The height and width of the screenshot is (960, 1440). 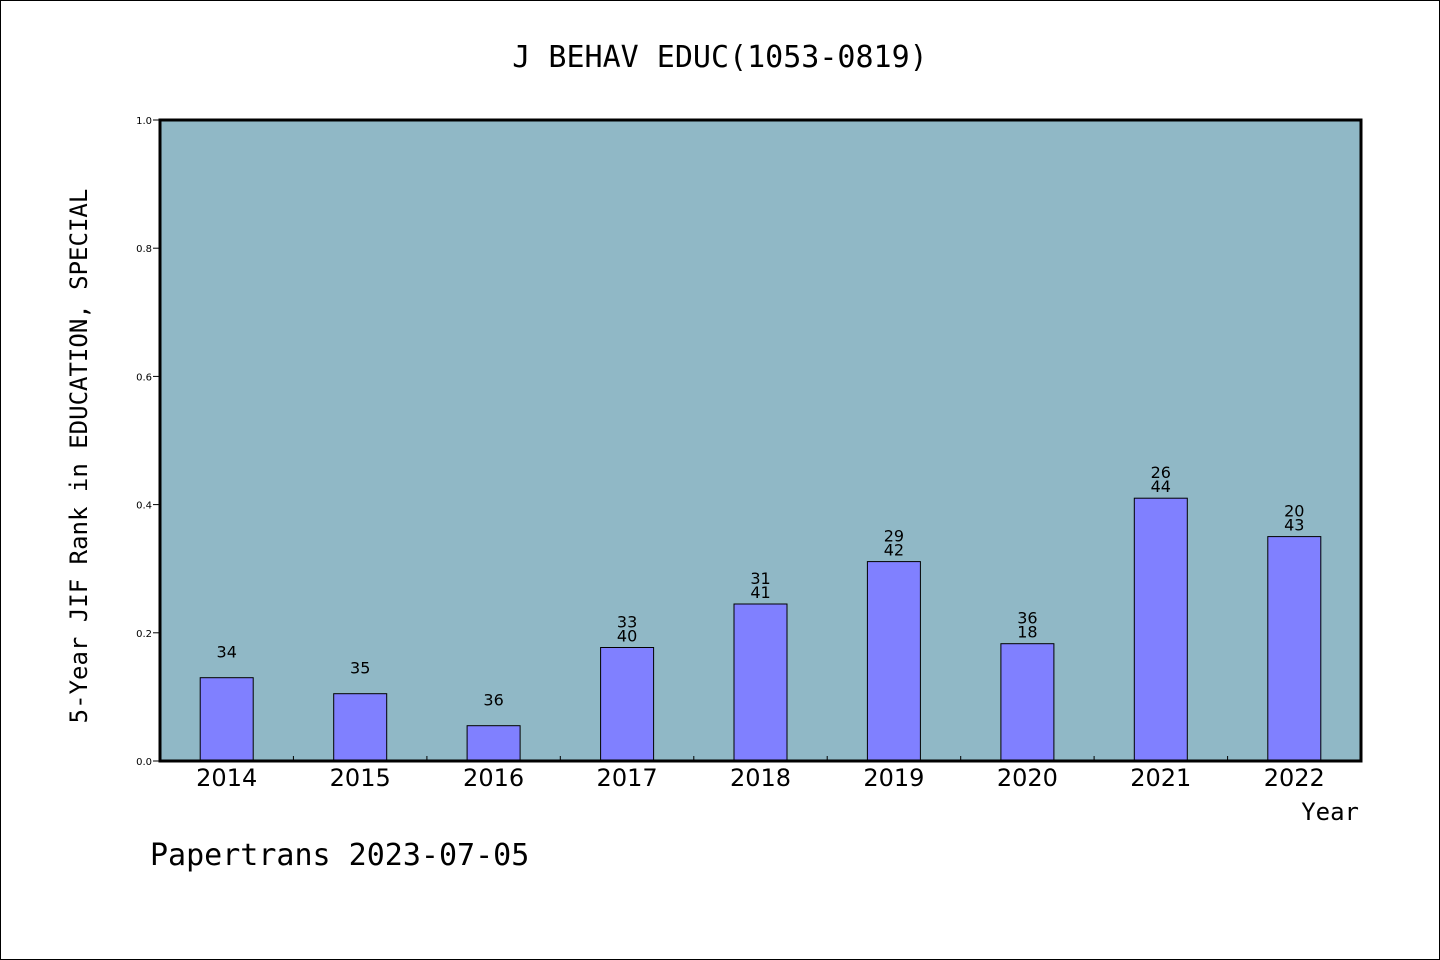 I want to click on x-tick-label-2014: 2014, so click(x=226, y=778).